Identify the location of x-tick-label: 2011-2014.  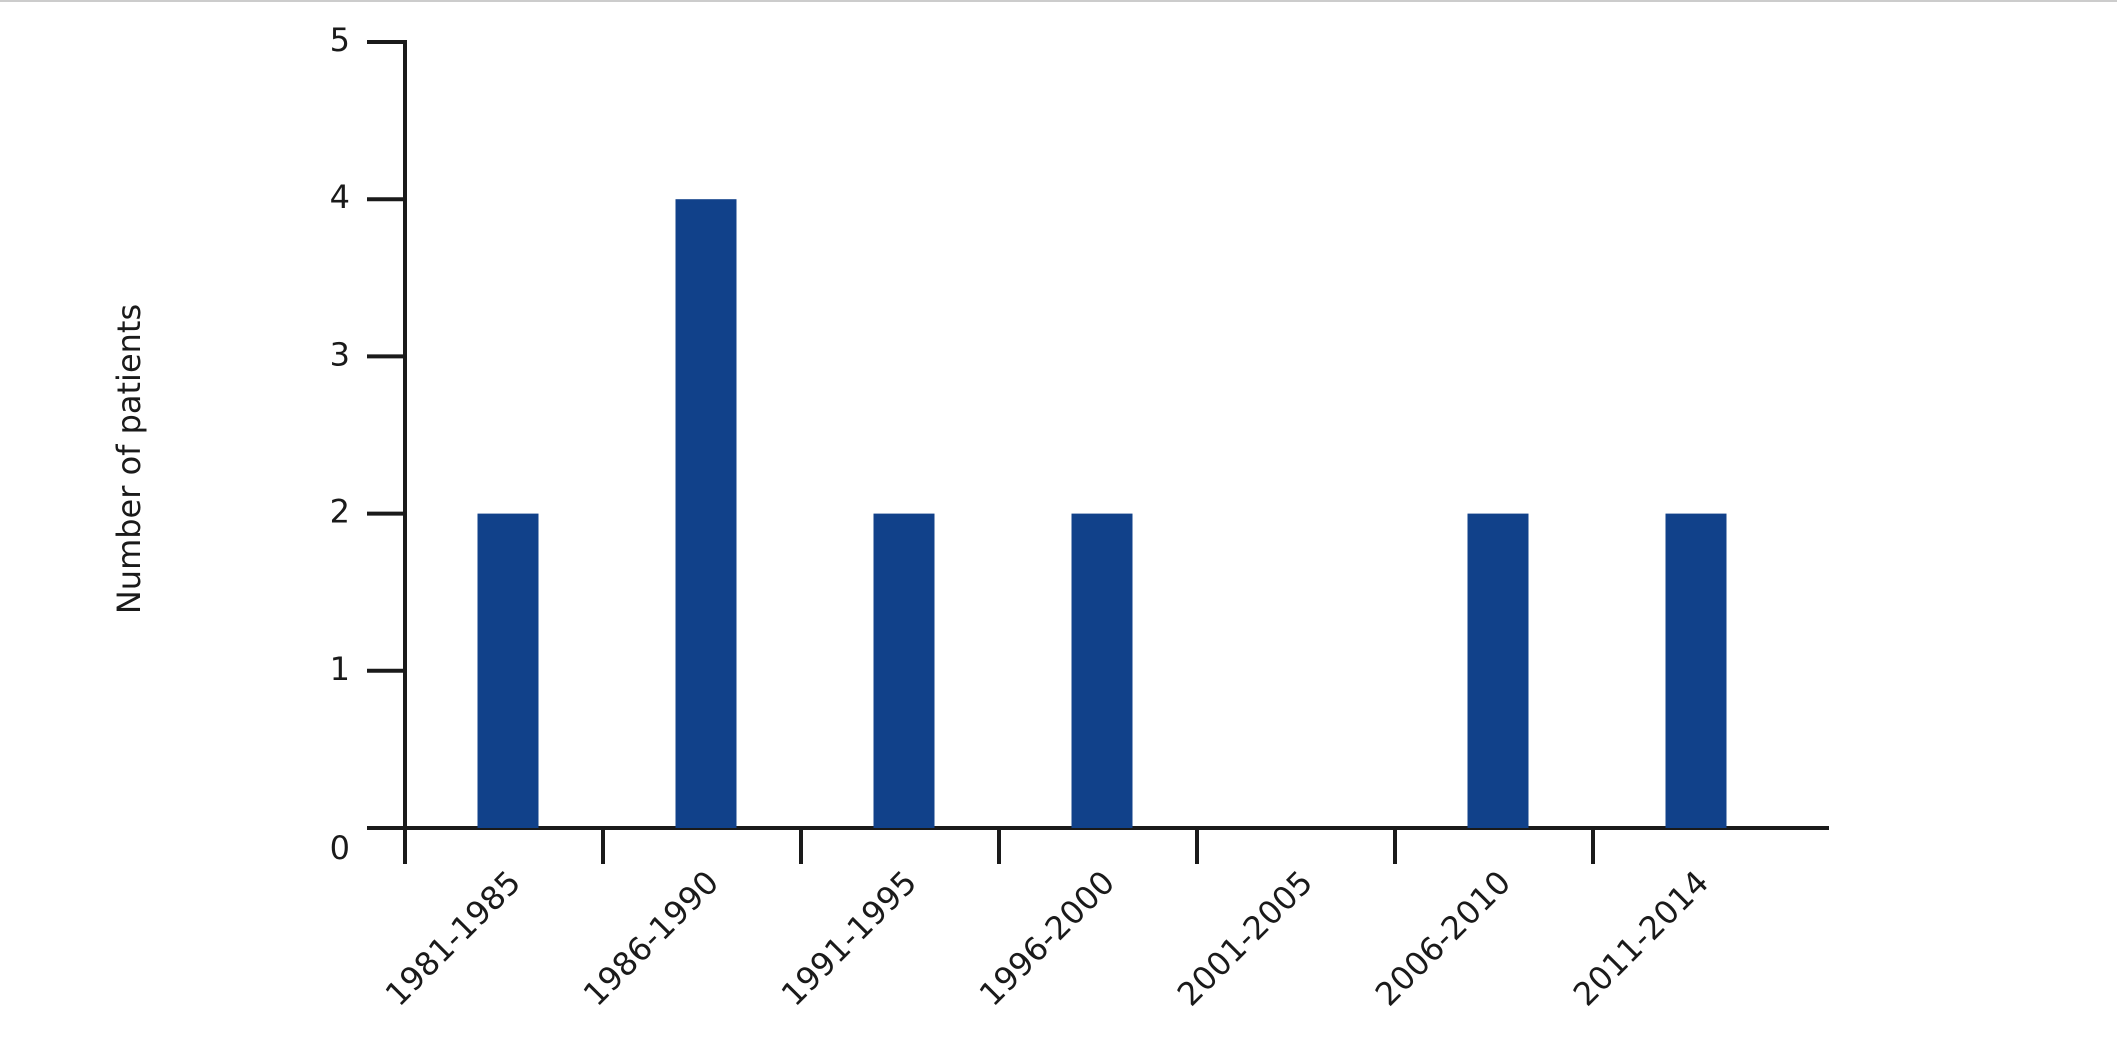
(1641, 938).